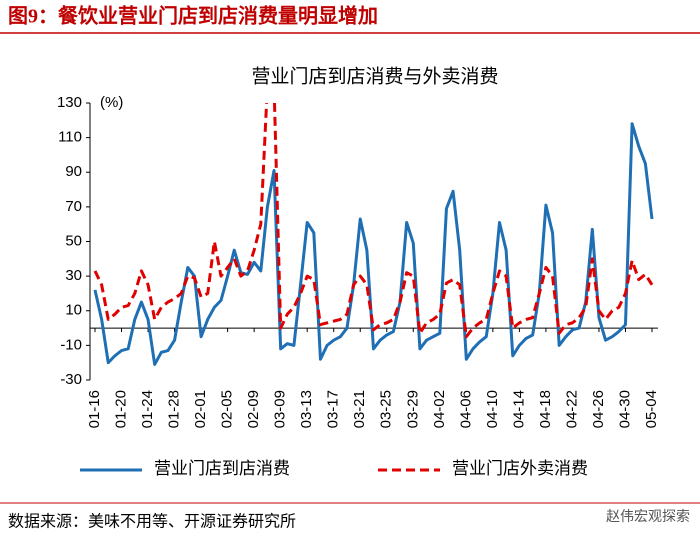 This screenshot has width=700, height=548. I want to click on y-tick-label: 110, so click(70, 137).